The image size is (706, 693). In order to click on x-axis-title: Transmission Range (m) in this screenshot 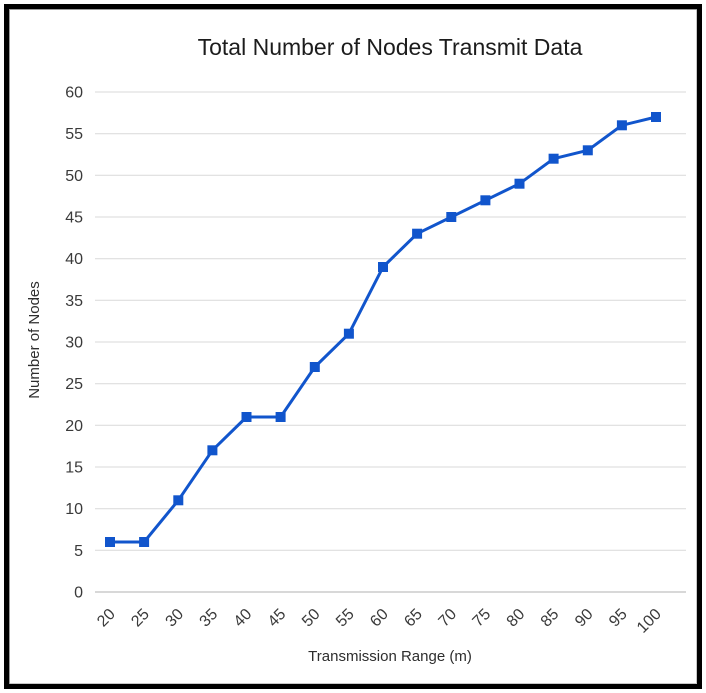, I will do `click(390, 656)`.